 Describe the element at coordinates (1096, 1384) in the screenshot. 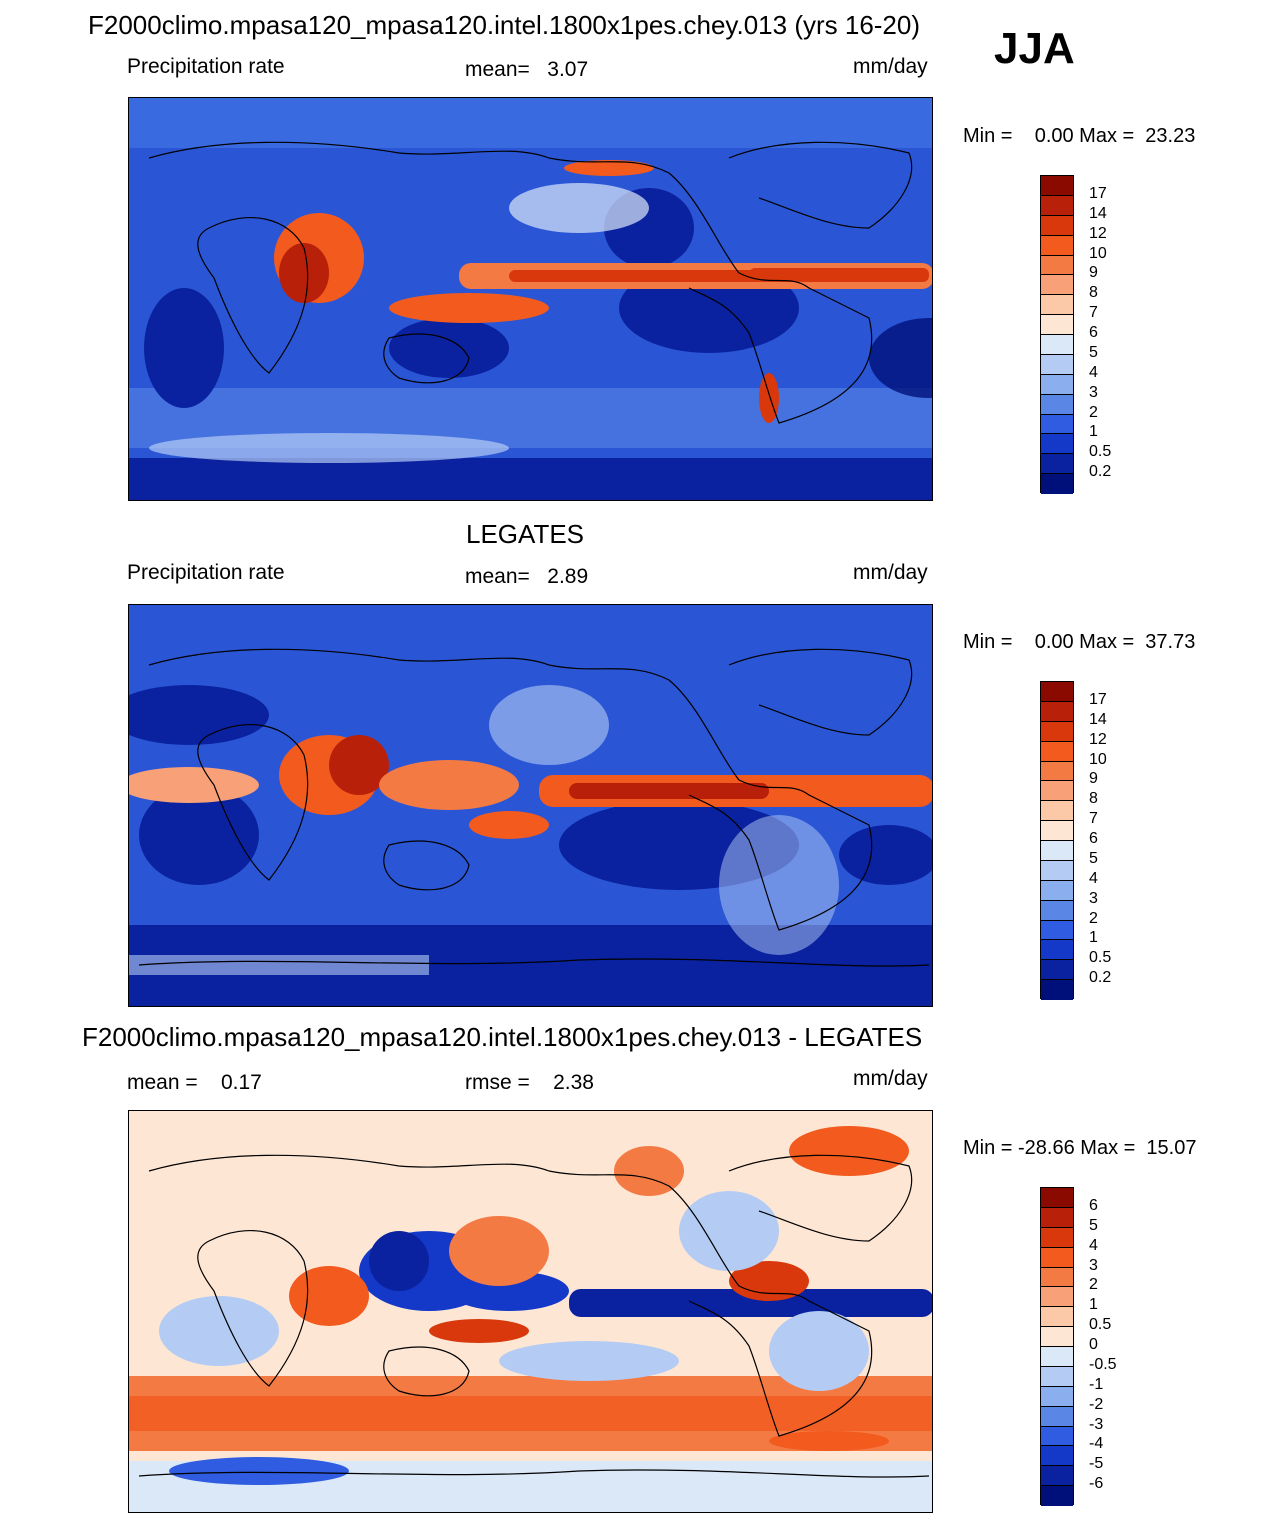

I see `colorbar-tick-label: -1` at that location.